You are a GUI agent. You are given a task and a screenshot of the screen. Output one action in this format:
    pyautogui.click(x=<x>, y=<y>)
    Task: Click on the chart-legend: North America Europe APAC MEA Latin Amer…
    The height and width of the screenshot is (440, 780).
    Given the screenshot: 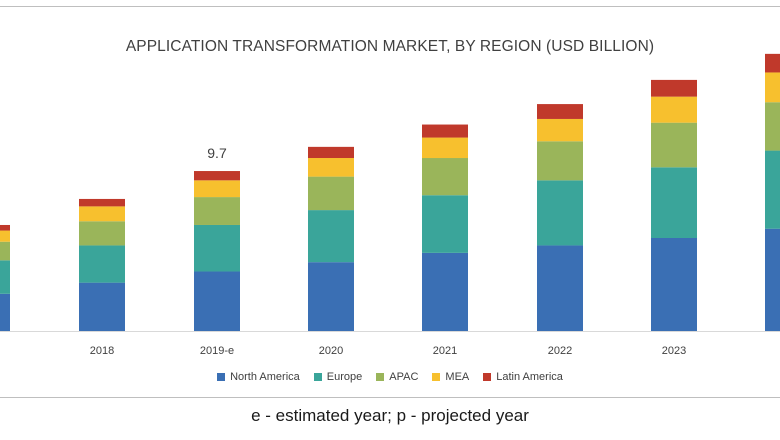 What is the action you would take?
    pyautogui.click(x=390, y=377)
    